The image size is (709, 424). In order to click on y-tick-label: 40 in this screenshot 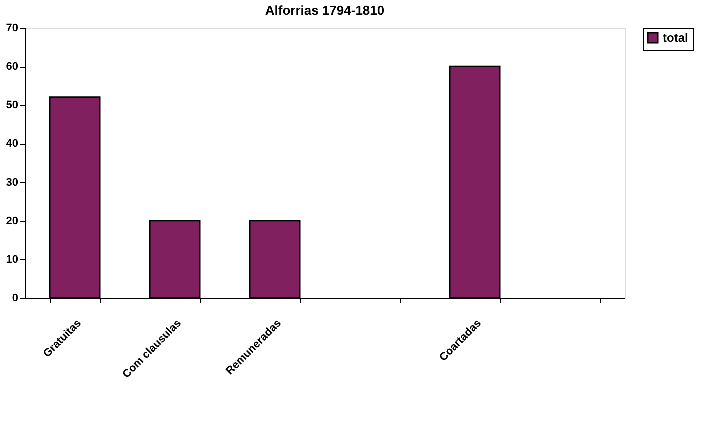, I will do `click(12, 144)`.